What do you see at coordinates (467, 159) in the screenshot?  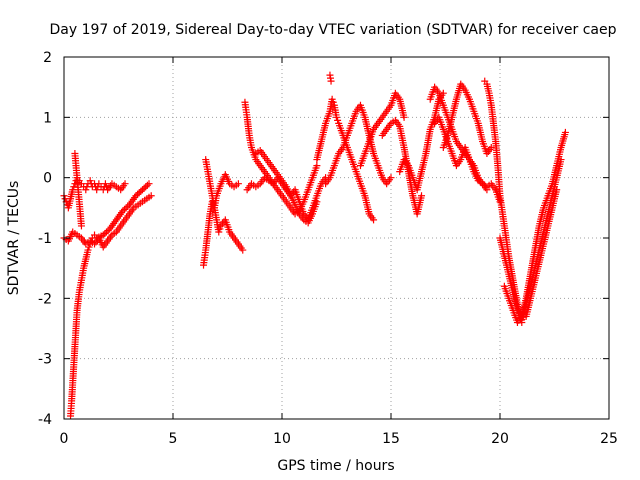 I see `series-track-s` at bounding box center [467, 159].